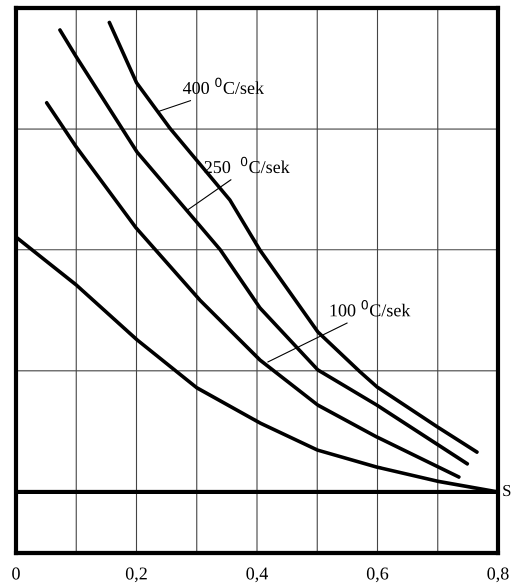 Image resolution: width=520 pixels, height=587 pixels. What do you see at coordinates (377, 574) in the screenshot?
I see `x-tick-label: 0,6` at bounding box center [377, 574].